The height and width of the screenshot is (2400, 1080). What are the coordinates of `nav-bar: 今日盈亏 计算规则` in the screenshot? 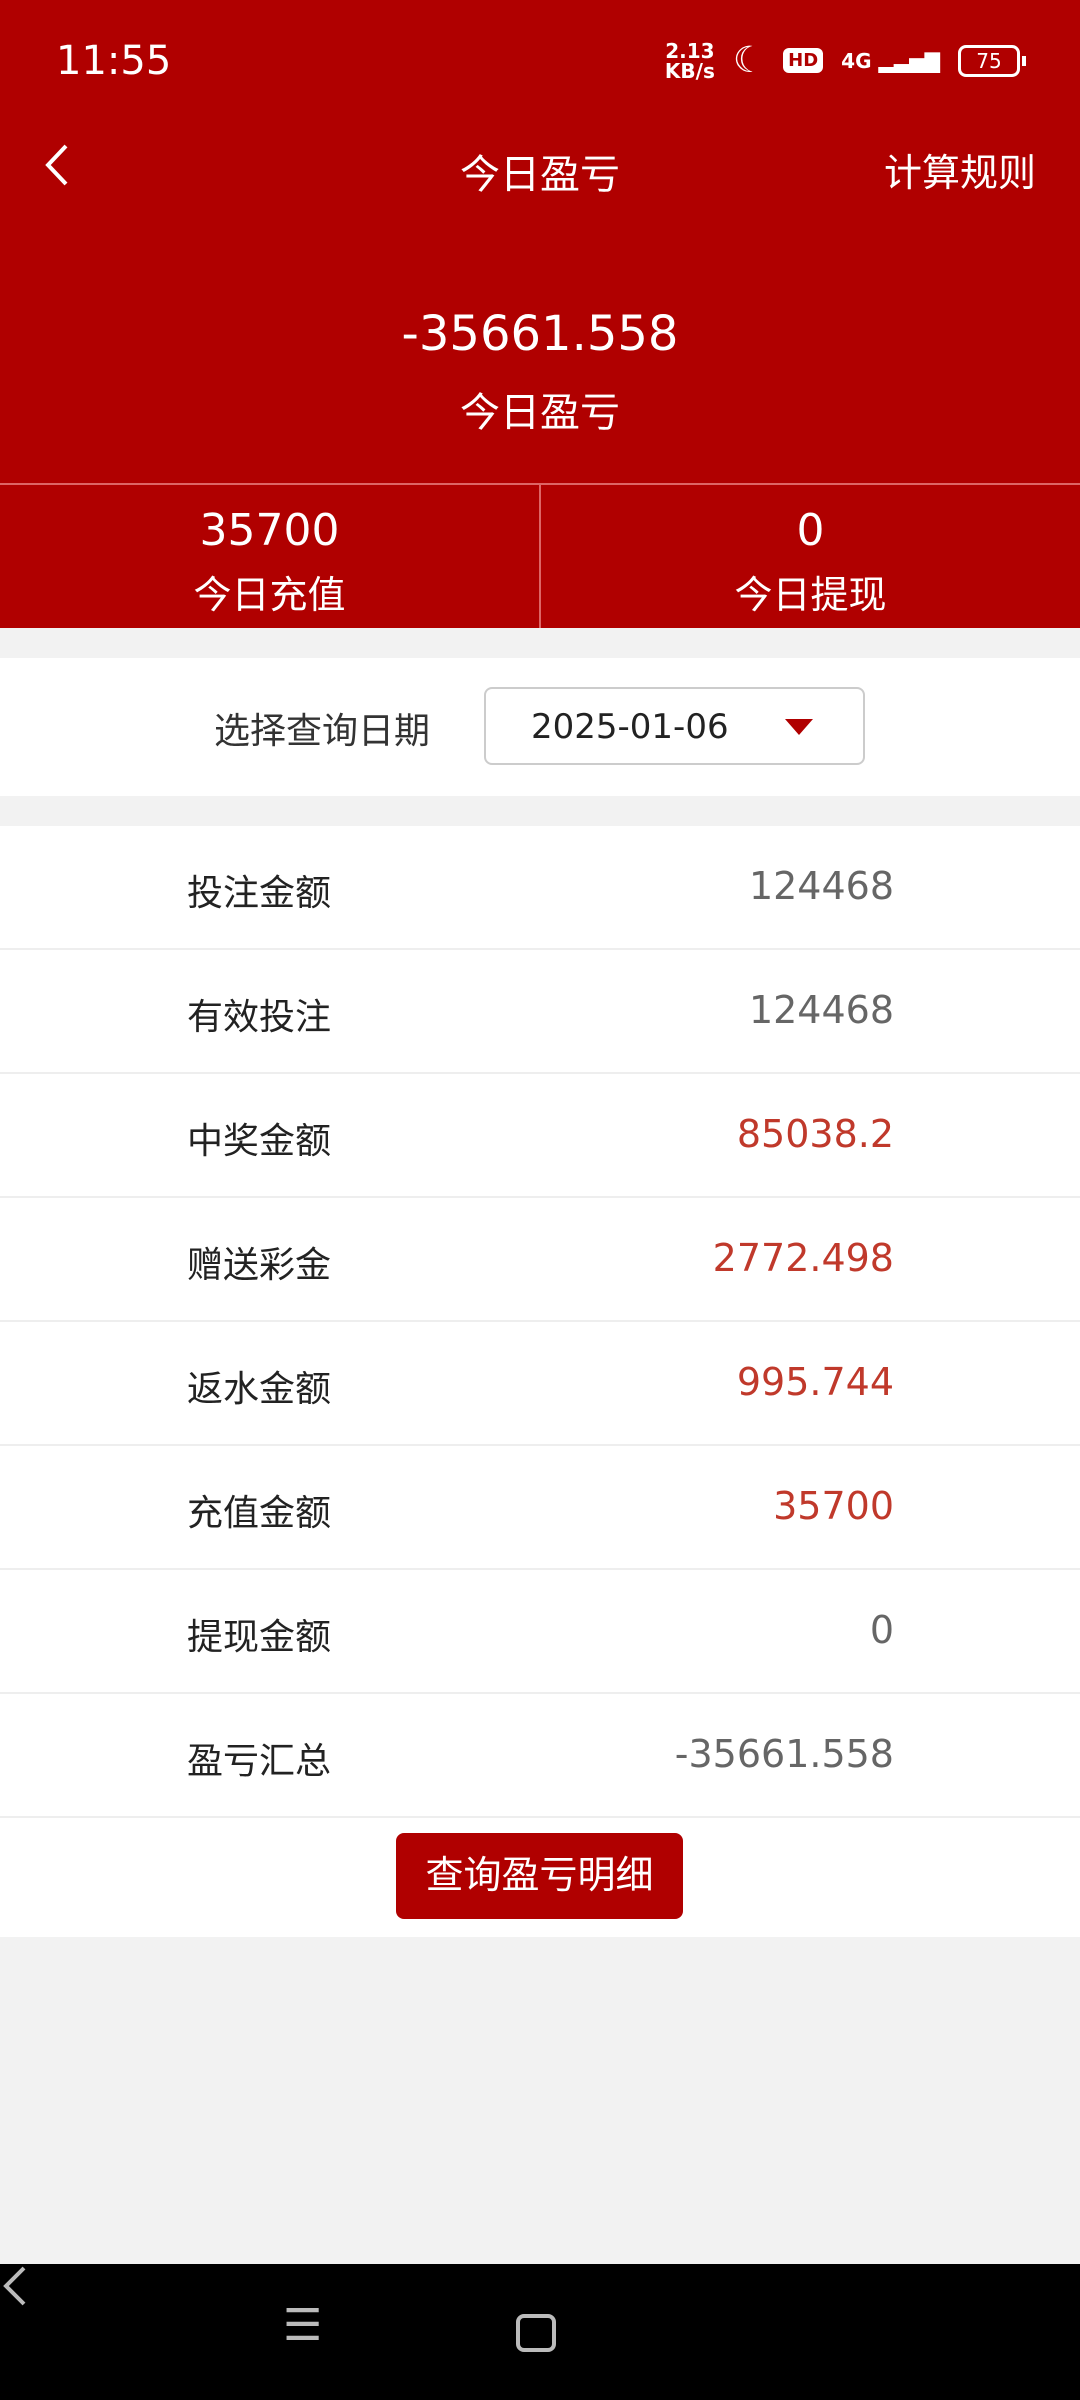 It's located at (540, 165).